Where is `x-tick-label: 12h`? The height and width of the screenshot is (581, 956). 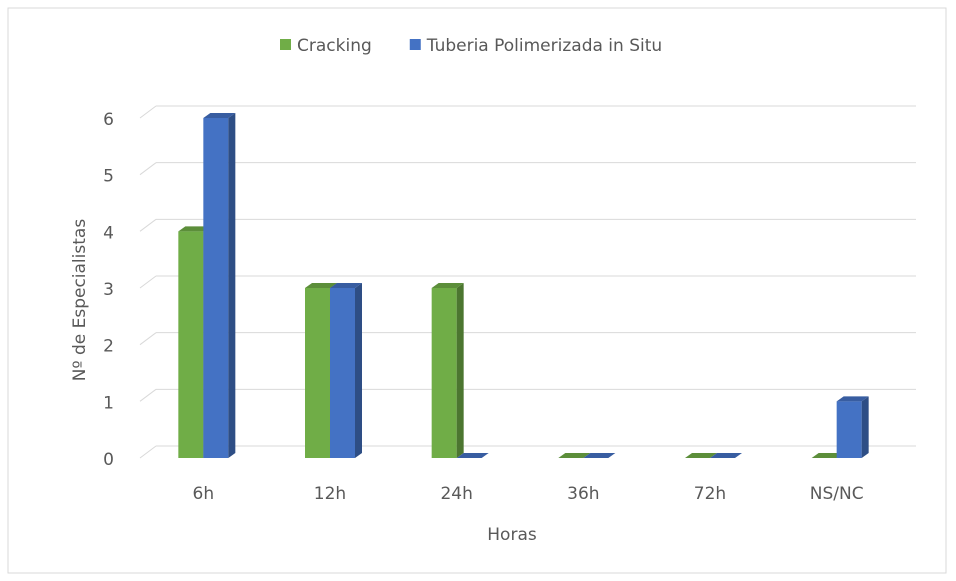 x-tick-label: 12h is located at coordinates (330, 494).